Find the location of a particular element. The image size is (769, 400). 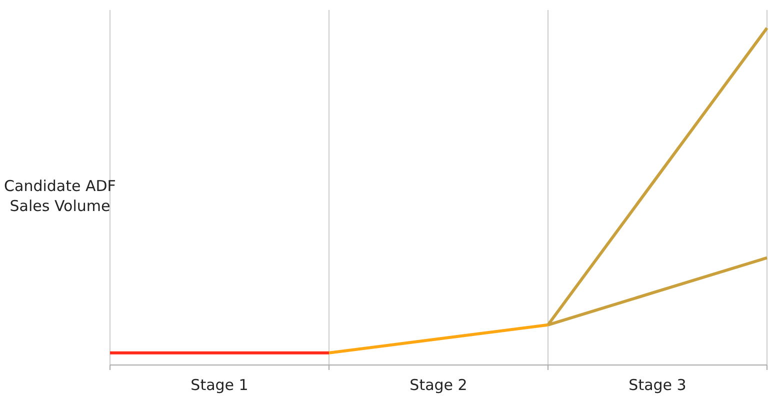

y-axis-title: Candidate ADF Sales Volume is located at coordinates (60, 196).